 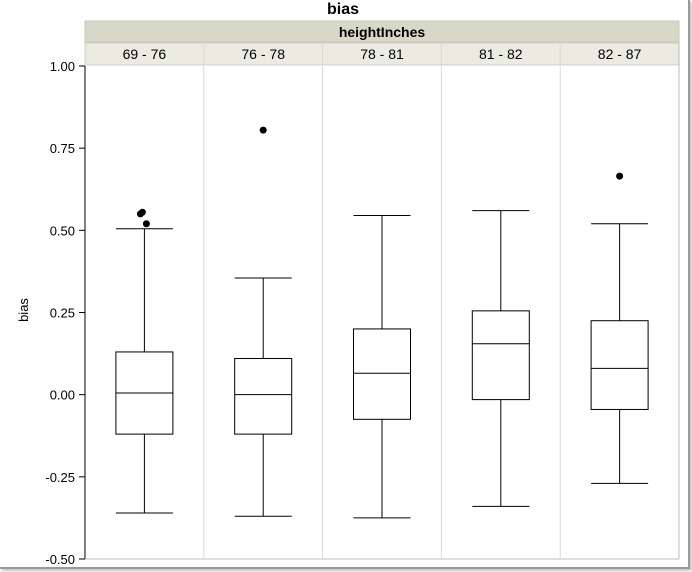 What do you see at coordinates (60, 559) in the screenshot?
I see `y-tick-label: -0.50` at bounding box center [60, 559].